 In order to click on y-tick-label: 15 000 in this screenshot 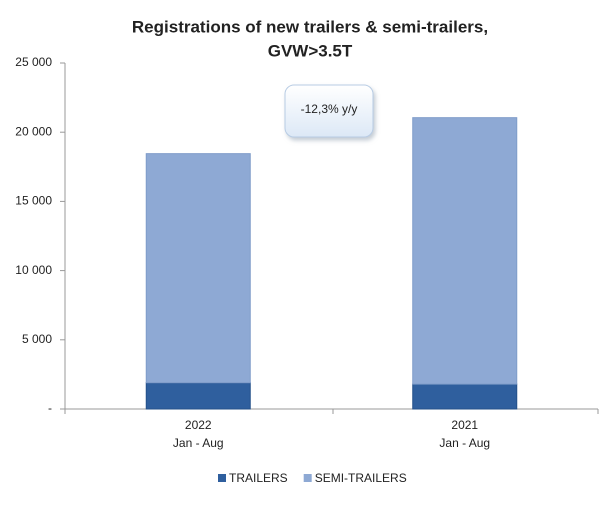, I will do `click(33, 201)`.